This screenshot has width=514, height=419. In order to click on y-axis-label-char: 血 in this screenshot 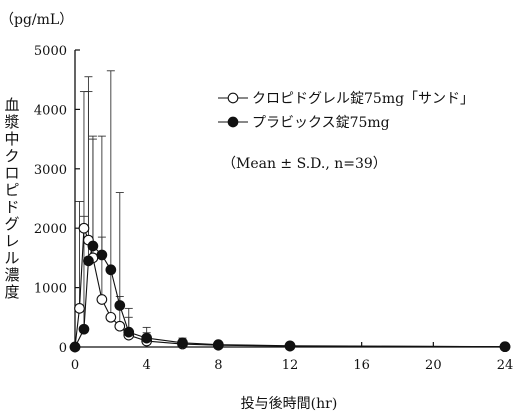, I will do `click(11, 105)`.